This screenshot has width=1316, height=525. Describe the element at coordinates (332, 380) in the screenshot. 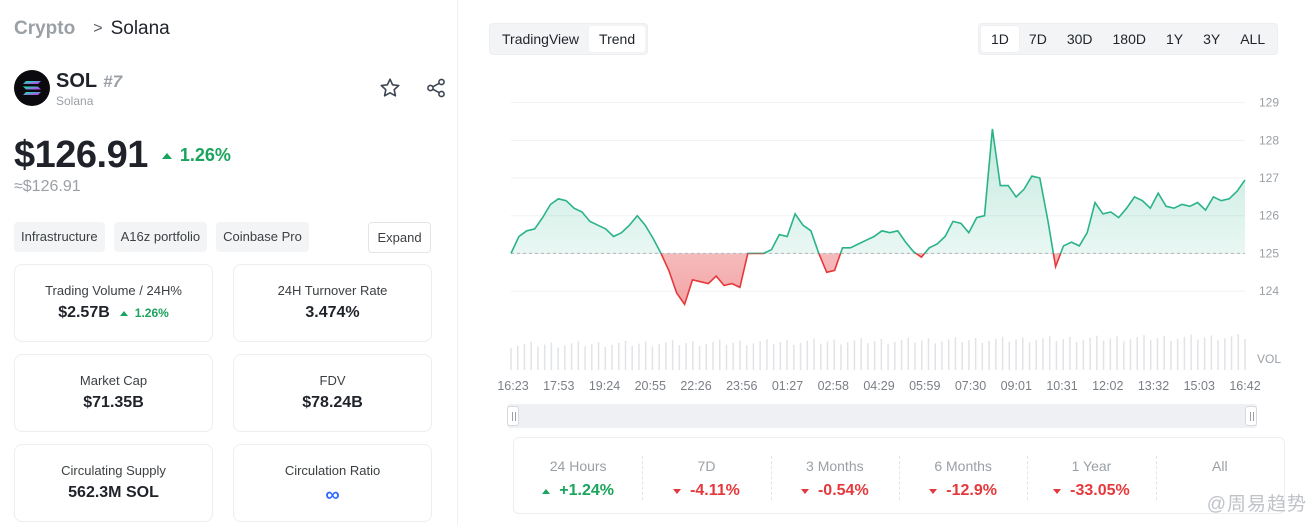

I see `stat-label: FDV` at that location.